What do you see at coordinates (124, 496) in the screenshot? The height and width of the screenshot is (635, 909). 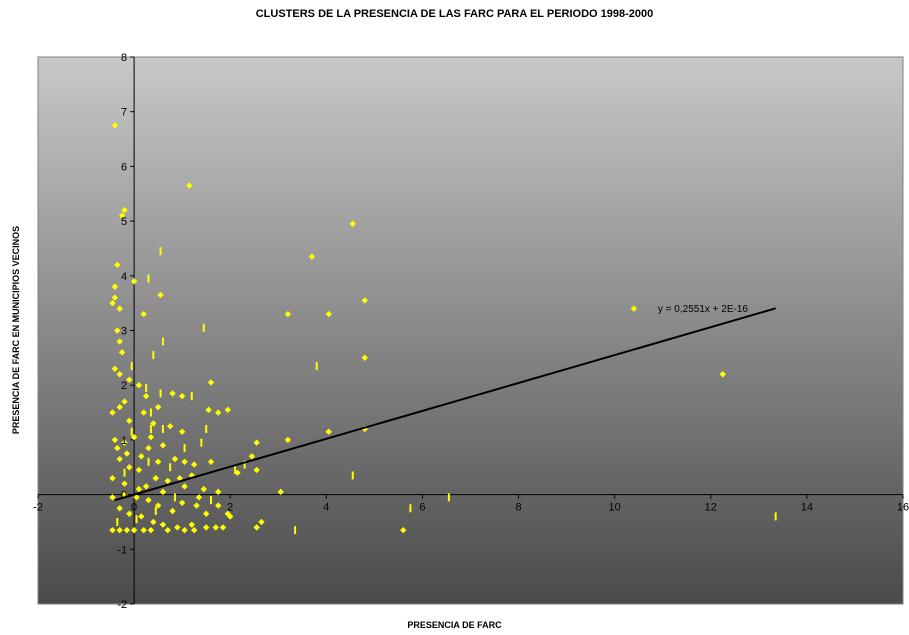 I see `y-tick-label: 0` at bounding box center [124, 496].